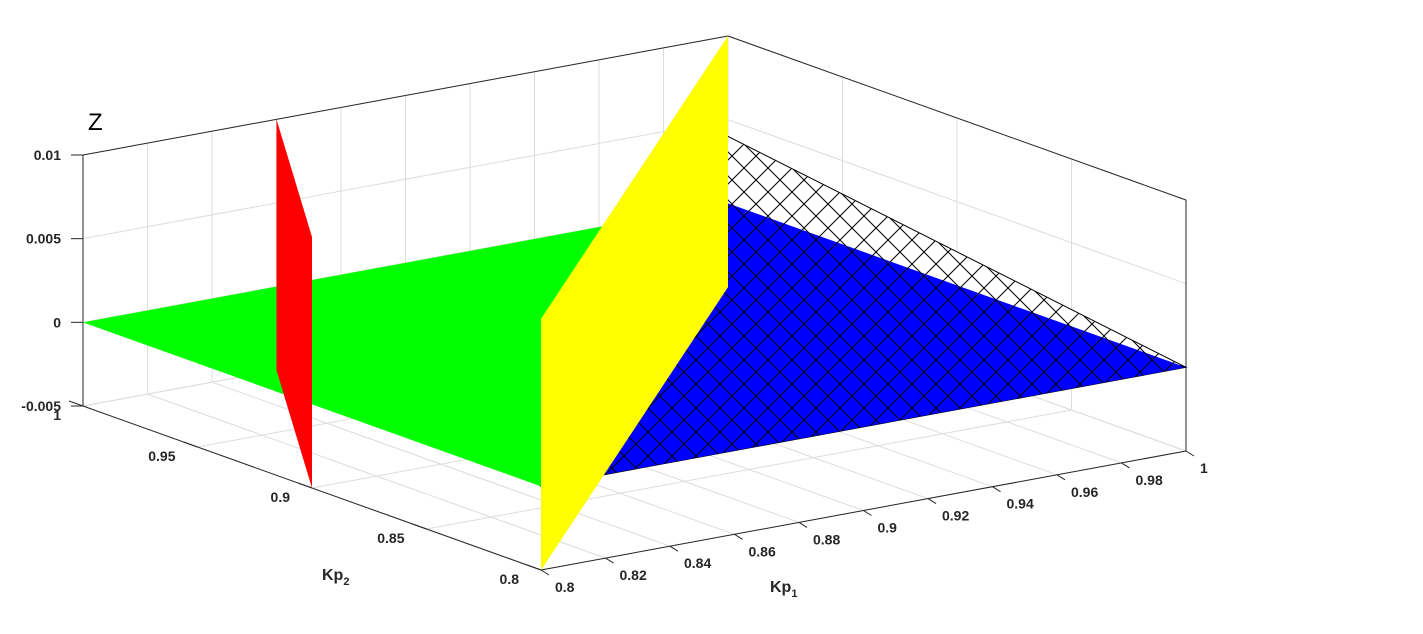  I want to click on y-axis-label: Kp2, so click(335, 577).